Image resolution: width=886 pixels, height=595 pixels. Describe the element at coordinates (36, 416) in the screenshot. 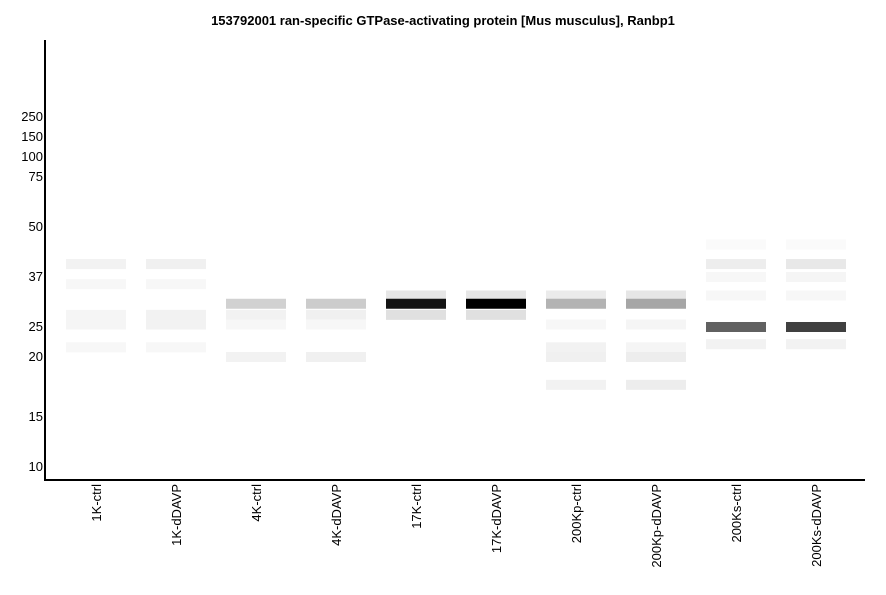

I see `y-tick-label: 15` at that location.